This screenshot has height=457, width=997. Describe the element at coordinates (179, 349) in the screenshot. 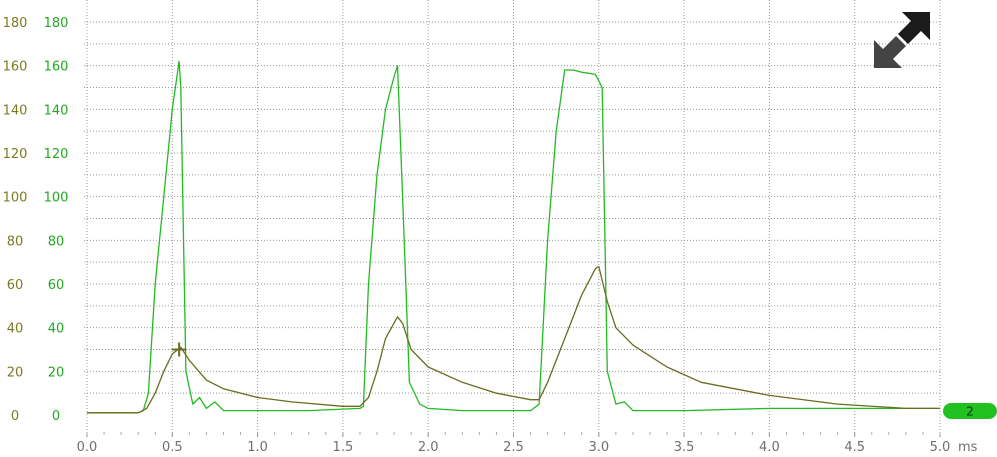

I see `cursor-marker` at that location.